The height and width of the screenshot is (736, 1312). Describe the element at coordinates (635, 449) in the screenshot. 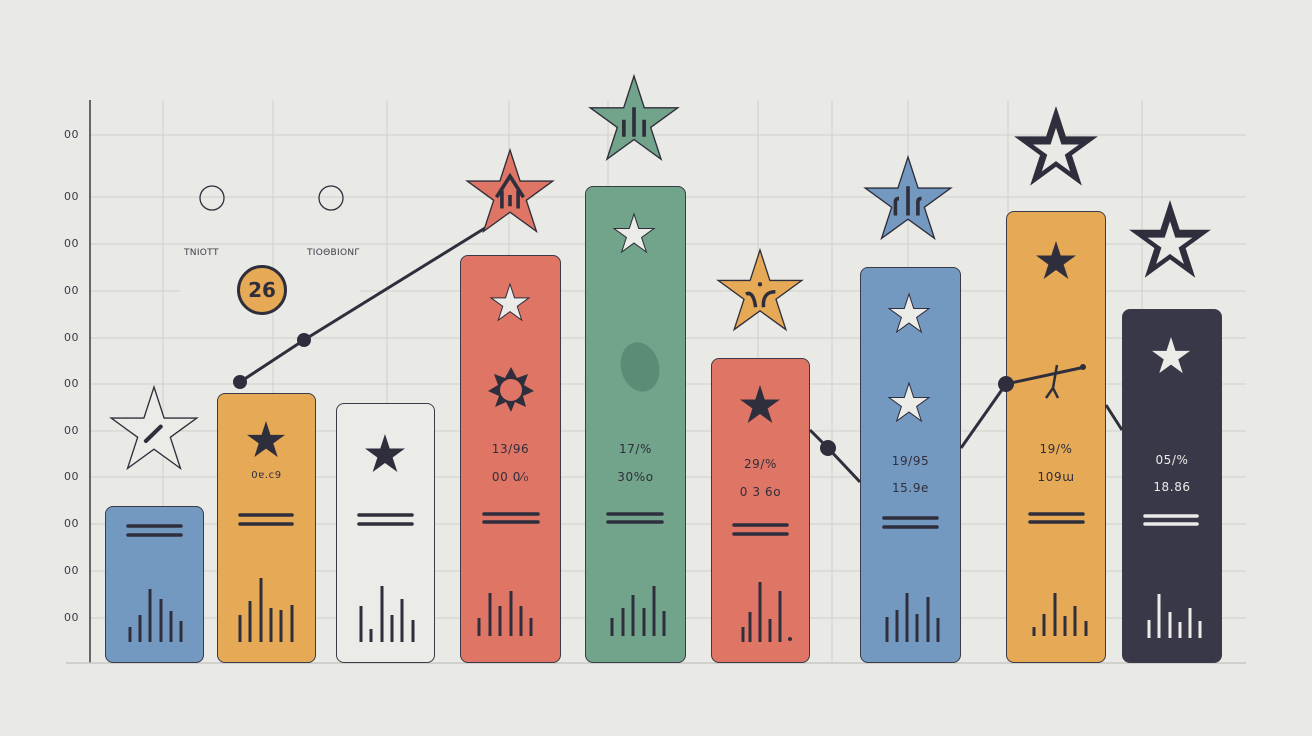

I see `bar-label-primary: 17/%` at that location.